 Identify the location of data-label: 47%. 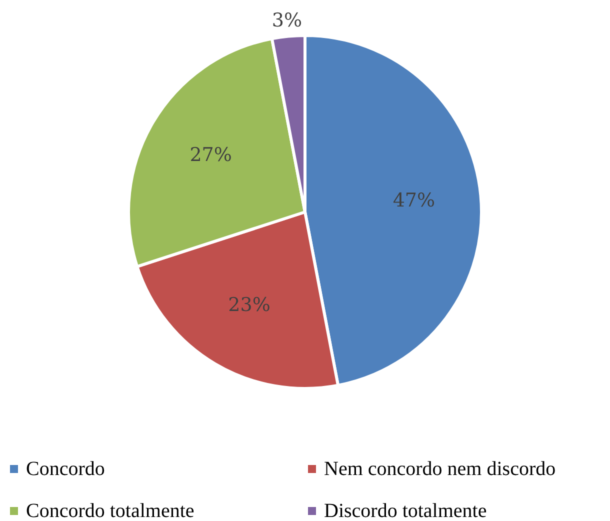
(414, 201).